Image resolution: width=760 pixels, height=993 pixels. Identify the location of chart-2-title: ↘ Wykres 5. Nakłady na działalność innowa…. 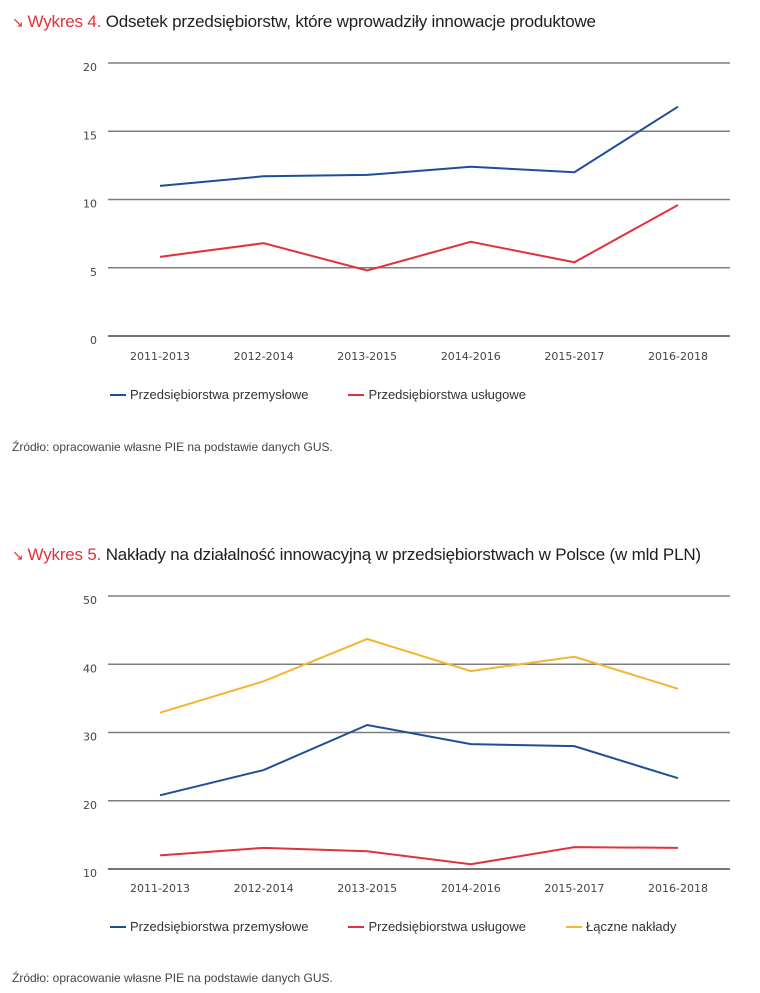
(356, 555).